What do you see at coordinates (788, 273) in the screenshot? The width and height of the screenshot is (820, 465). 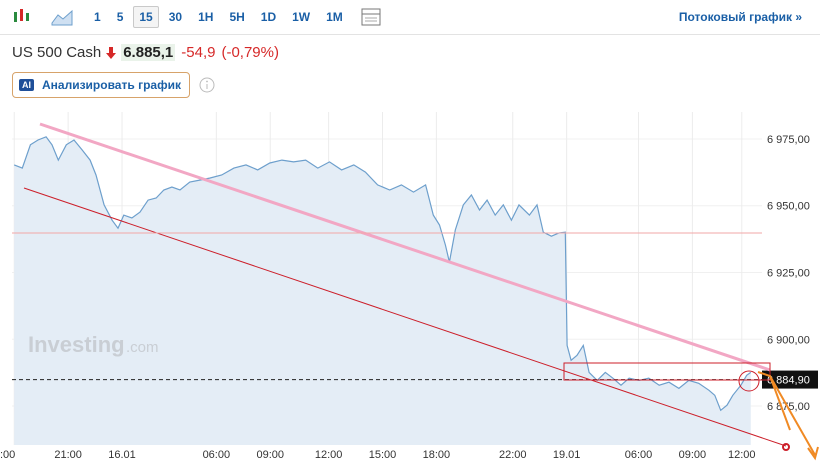 I see `y-tick-label: 6 925,00` at bounding box center [788, 273].